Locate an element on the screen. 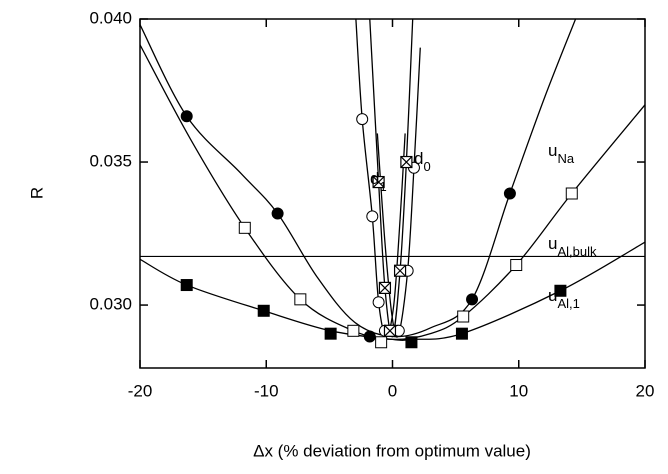 Image resolution: width=668 pixels, height=474 pixels. y-tick-label: 0.035 is located at coordinates (110, 161).